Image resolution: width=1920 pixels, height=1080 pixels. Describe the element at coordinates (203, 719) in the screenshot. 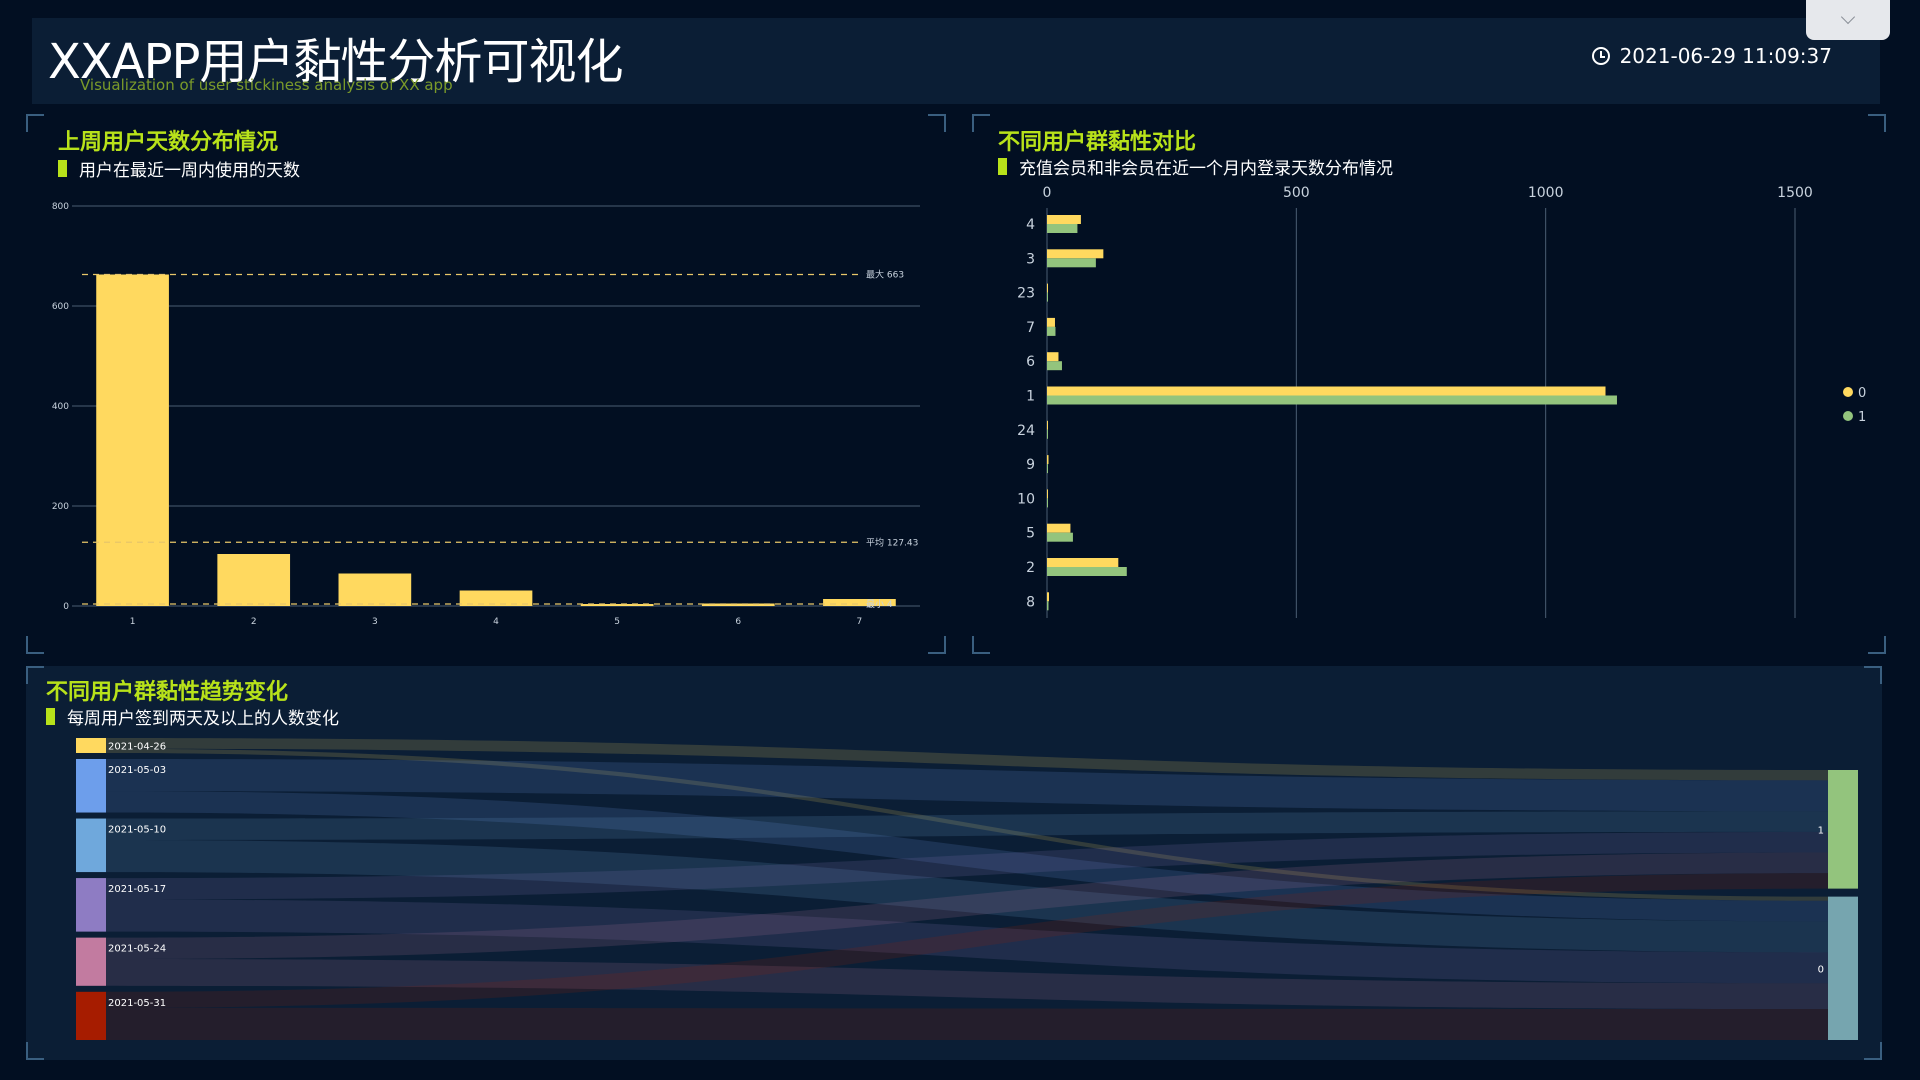

I see `panel-subtitle-text: 每周用户签到两天及以上的人数变化` at that location.